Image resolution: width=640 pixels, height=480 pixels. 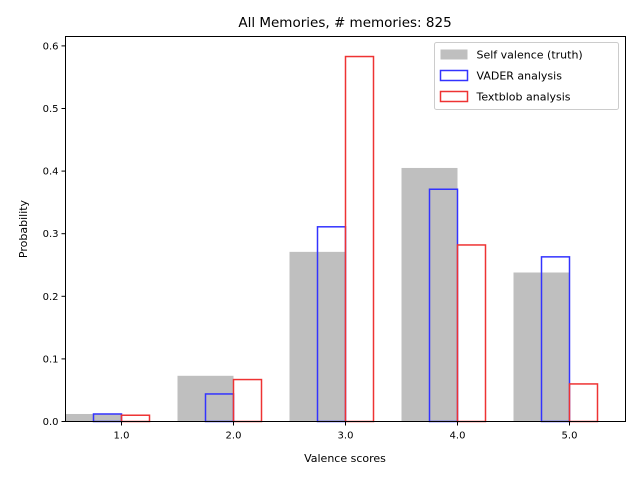 What do you see at coordinates (51, 46) in the screenshot?
I see `y-tick-label: 0.6` at bounding box center [51, 46].